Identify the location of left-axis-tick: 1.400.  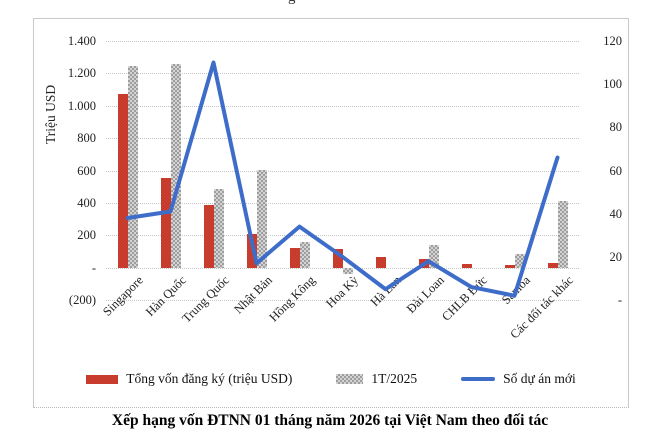
(81, 41).